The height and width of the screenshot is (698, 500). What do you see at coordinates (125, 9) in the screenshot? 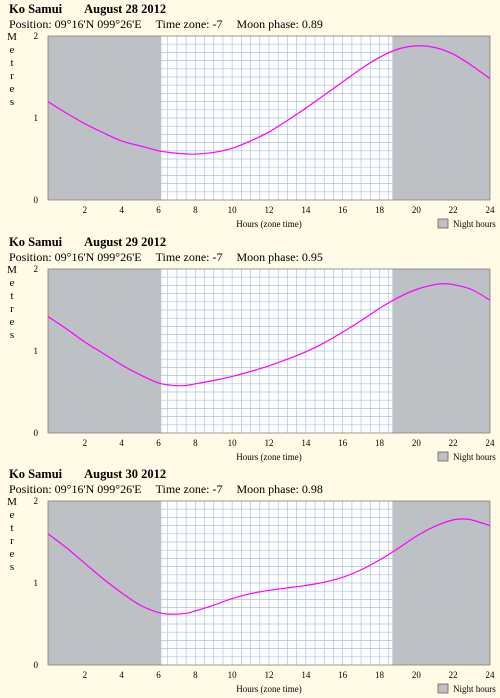
I see `date-label: August 28 2012` at bounding box center [125, 9].